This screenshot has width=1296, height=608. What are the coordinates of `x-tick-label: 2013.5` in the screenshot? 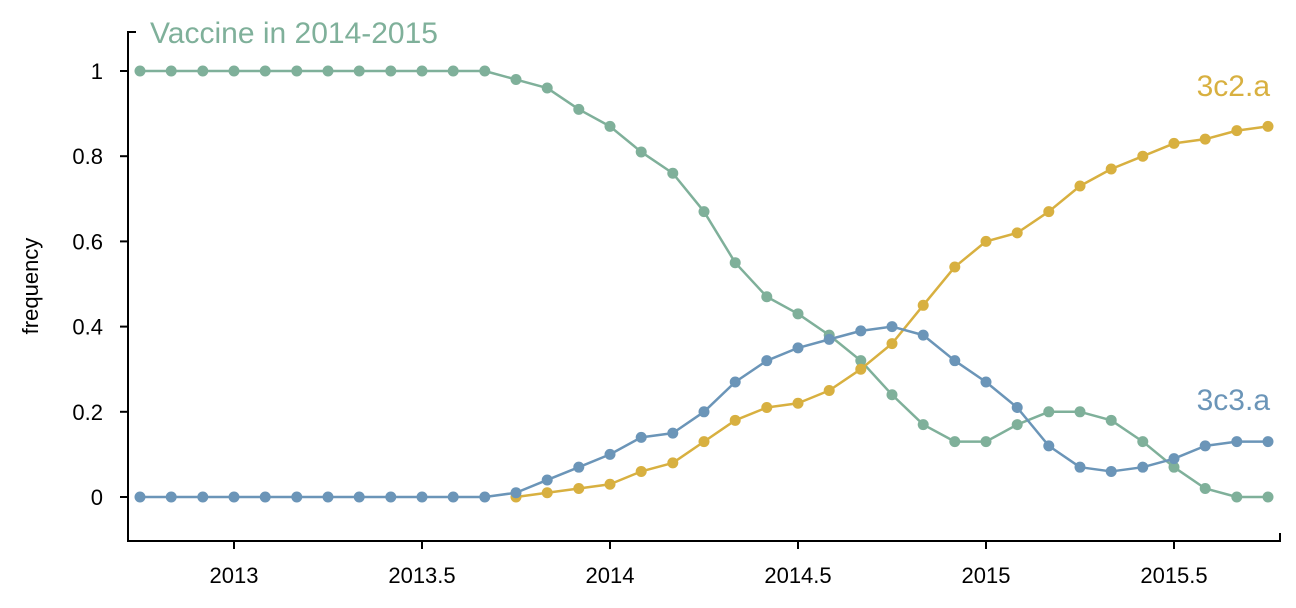 It's located at (421, 575).